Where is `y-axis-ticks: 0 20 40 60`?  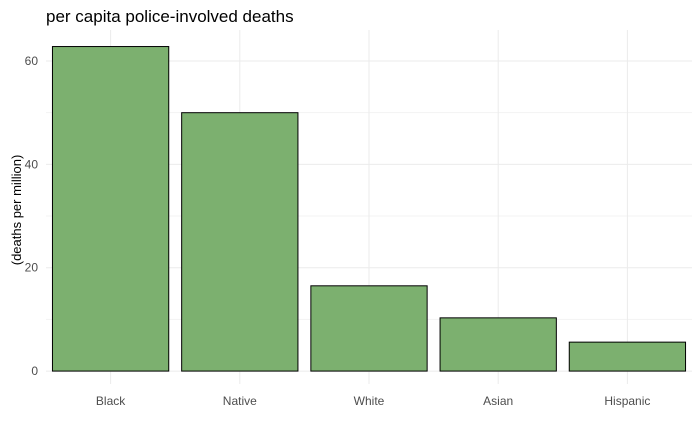 y-axis-ticks: 0 20 40 60 is located at coordinates (32, 216).